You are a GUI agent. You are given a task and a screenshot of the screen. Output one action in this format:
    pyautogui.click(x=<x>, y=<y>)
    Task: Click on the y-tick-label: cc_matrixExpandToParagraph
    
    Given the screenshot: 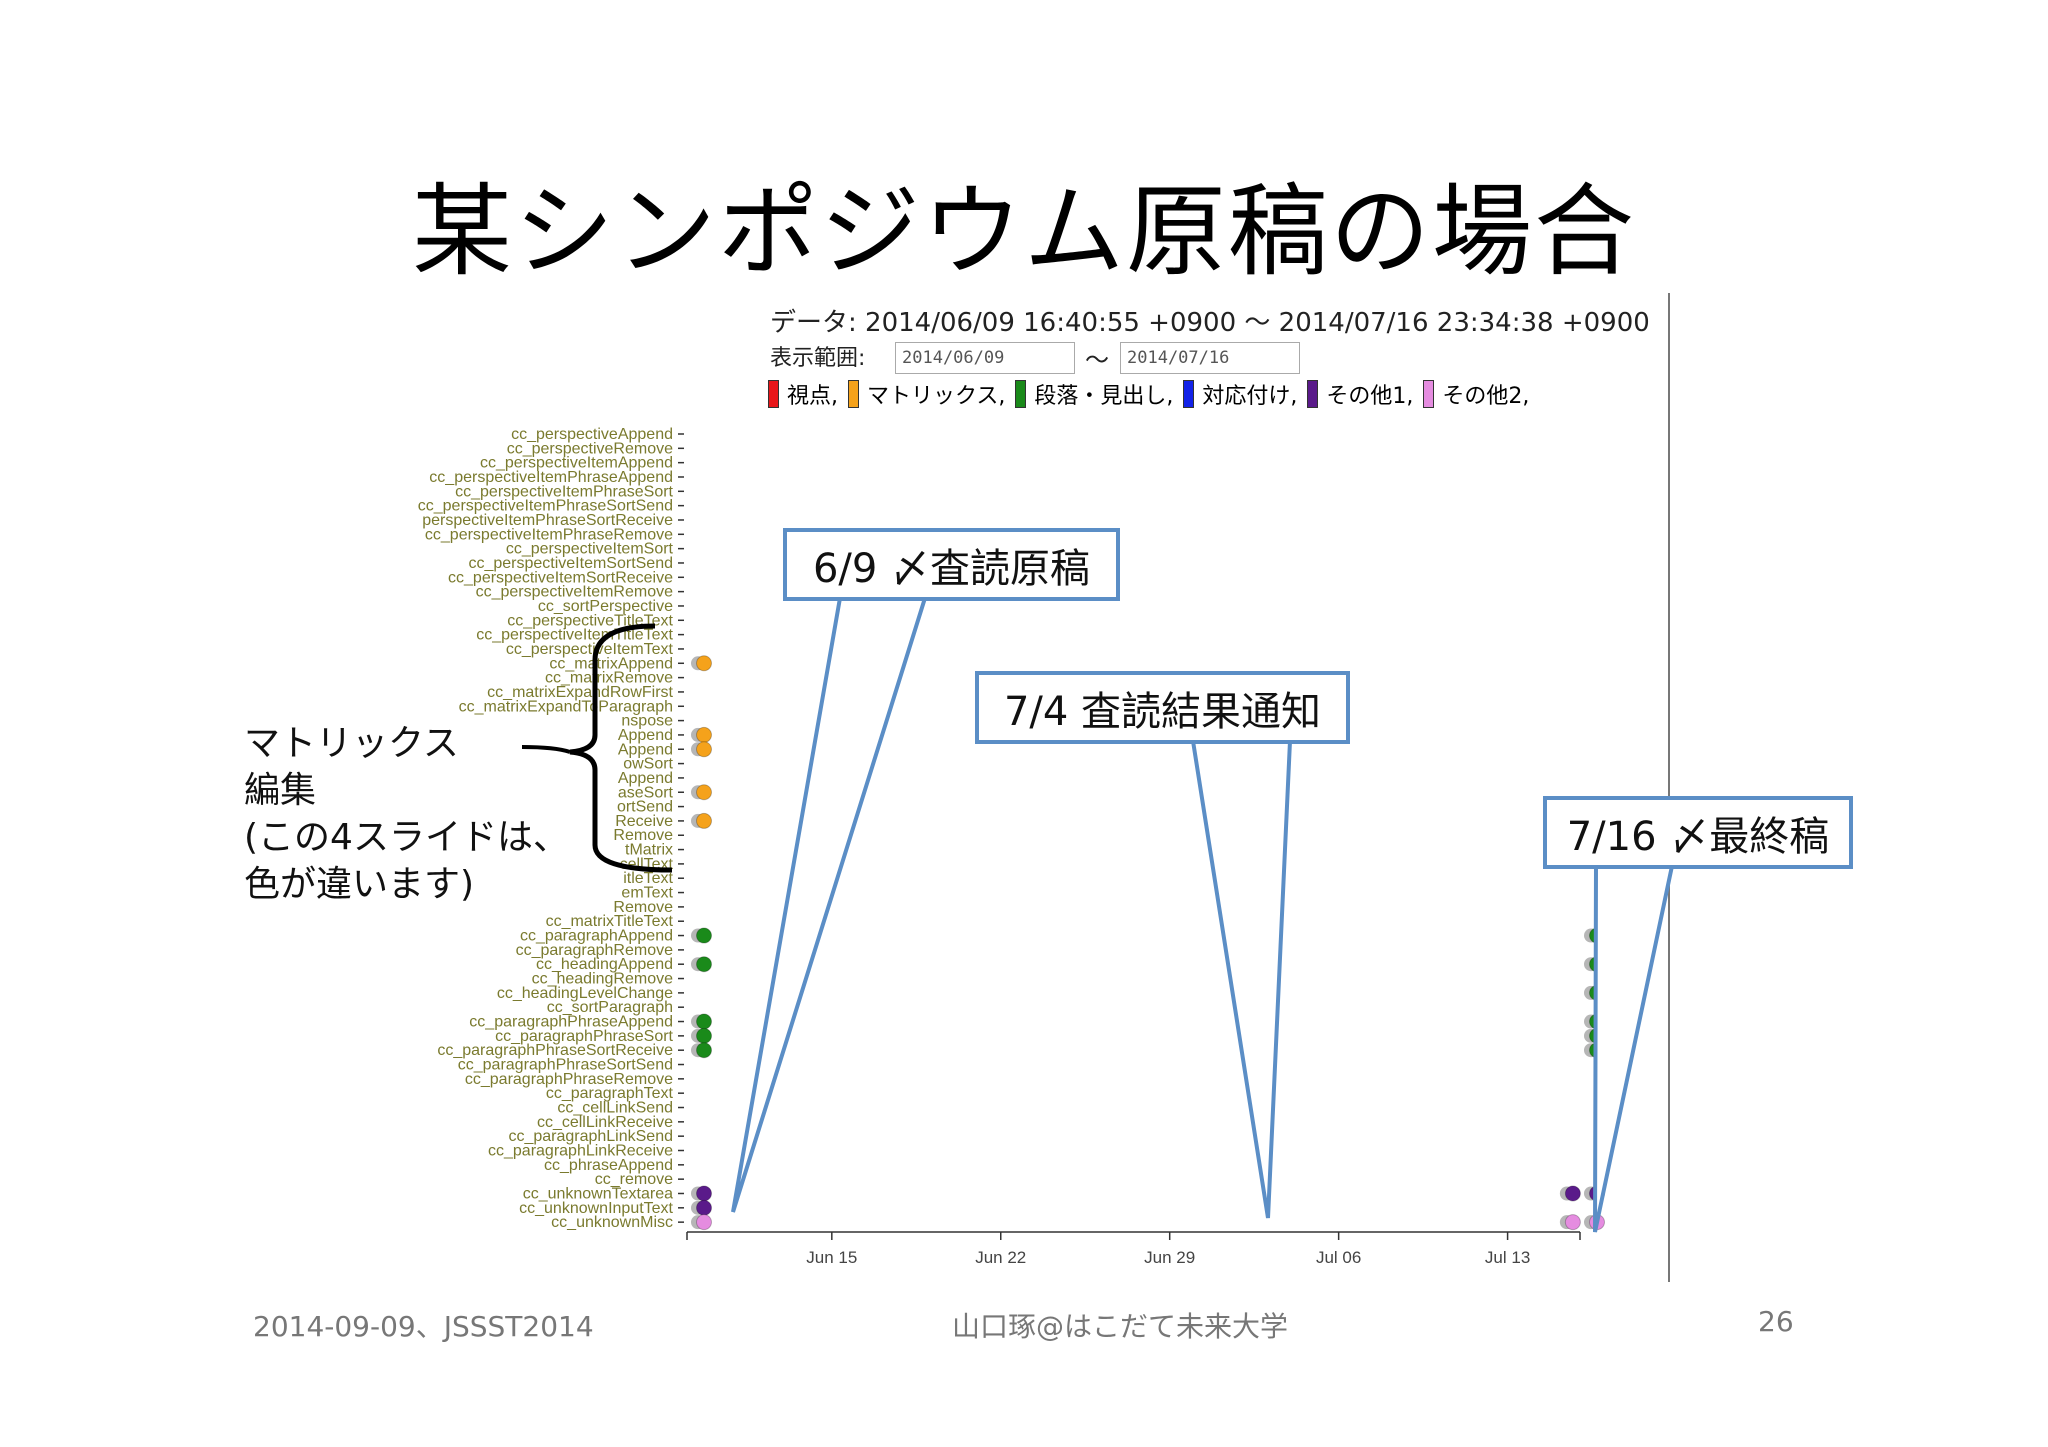 What is the action you would take?
    pyautogui.click(x=566, y=706)
    